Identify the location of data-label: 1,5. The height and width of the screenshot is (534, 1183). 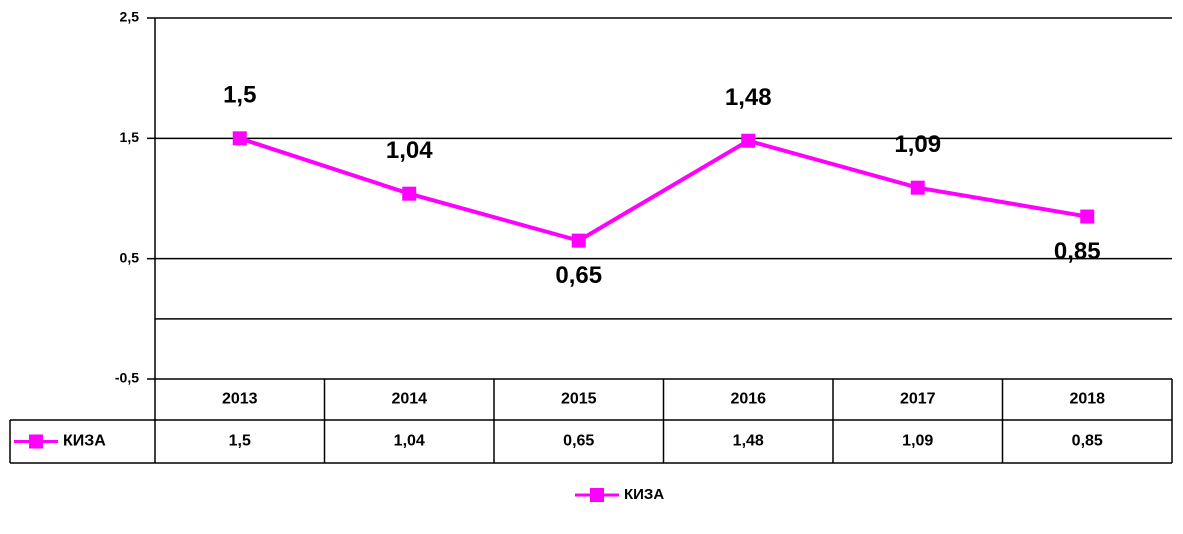
(239, 95).